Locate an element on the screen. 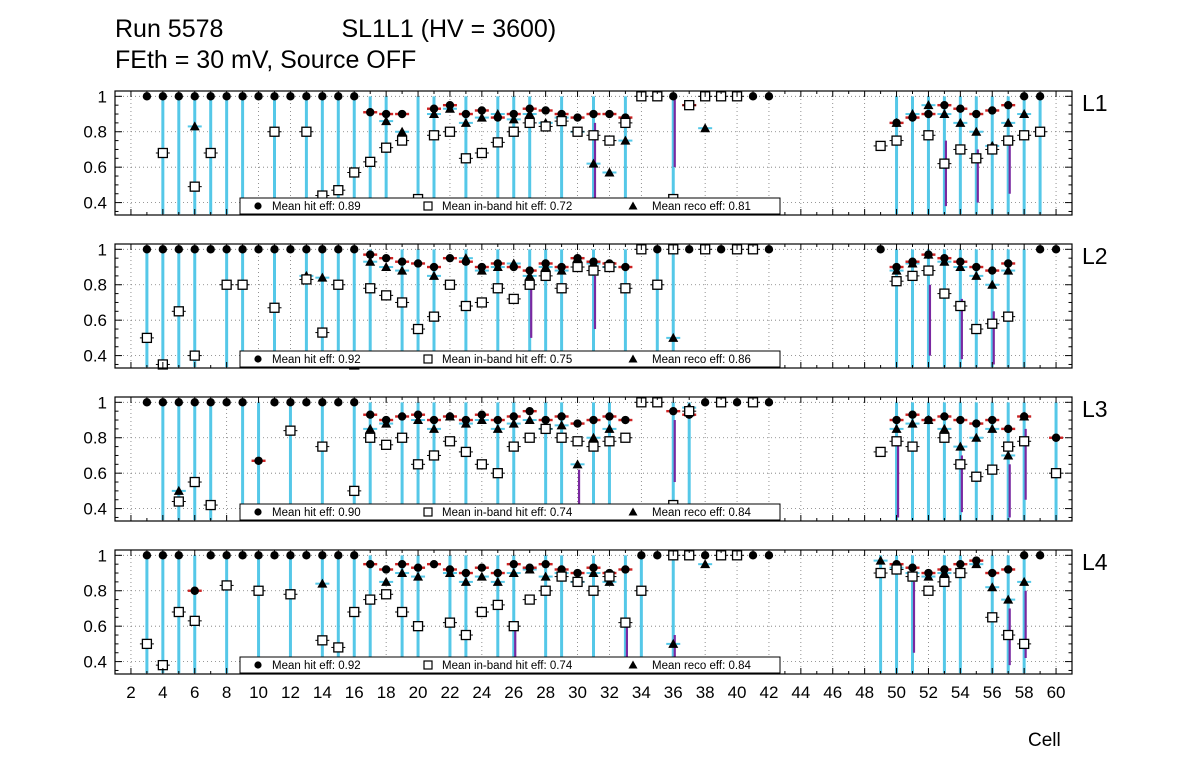 The image size is (1196, 772). run-title: Run 5578 is located at coordinates (169, 29).